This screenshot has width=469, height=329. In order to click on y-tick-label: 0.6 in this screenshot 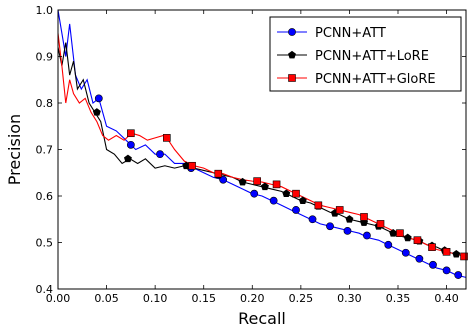, I will do `click(45, 196)`.